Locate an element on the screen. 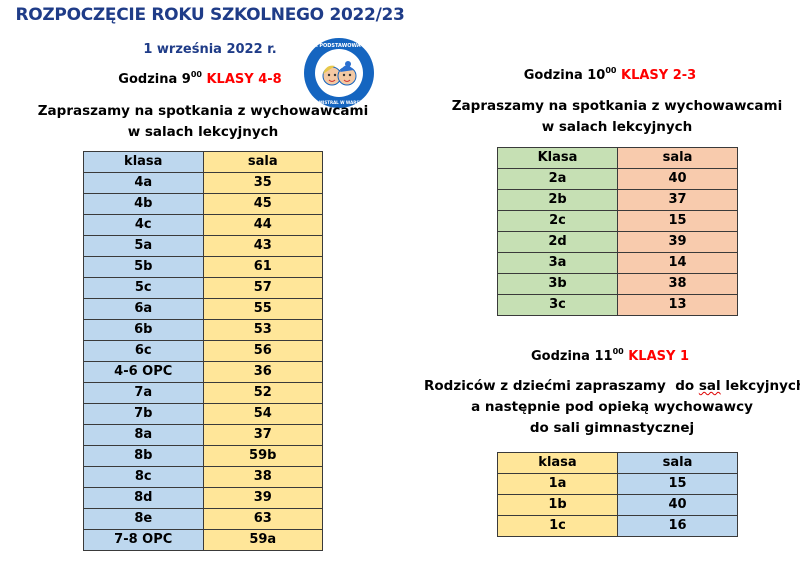 The image size is (800, 563). table-row: 2b 37 is located at coordinates (617, 200).